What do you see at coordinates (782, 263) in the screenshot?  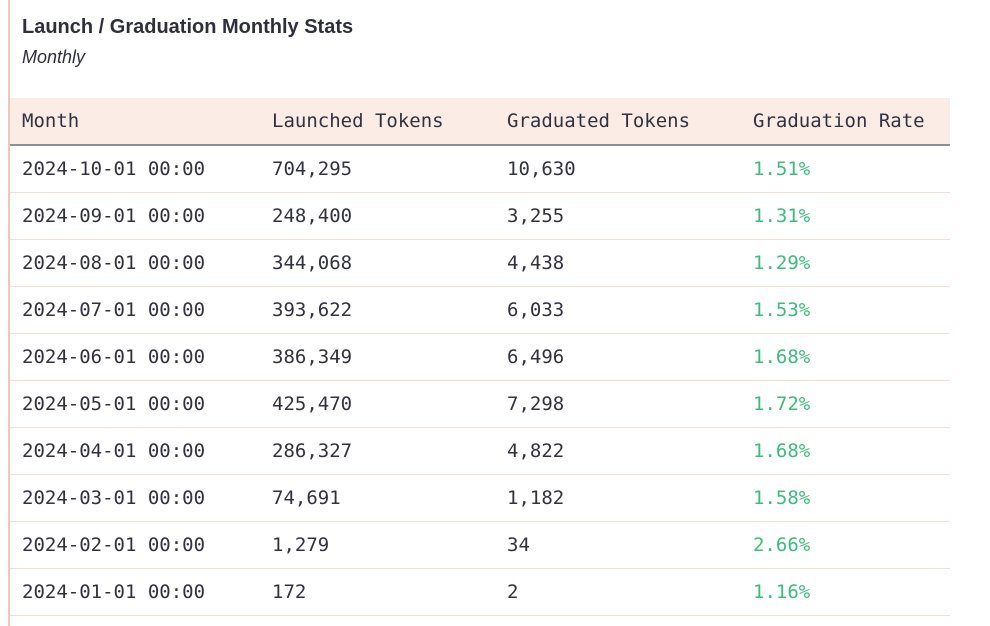 I see `cell-graduation-rate: 1.29%` at bounding box center [782, 263].